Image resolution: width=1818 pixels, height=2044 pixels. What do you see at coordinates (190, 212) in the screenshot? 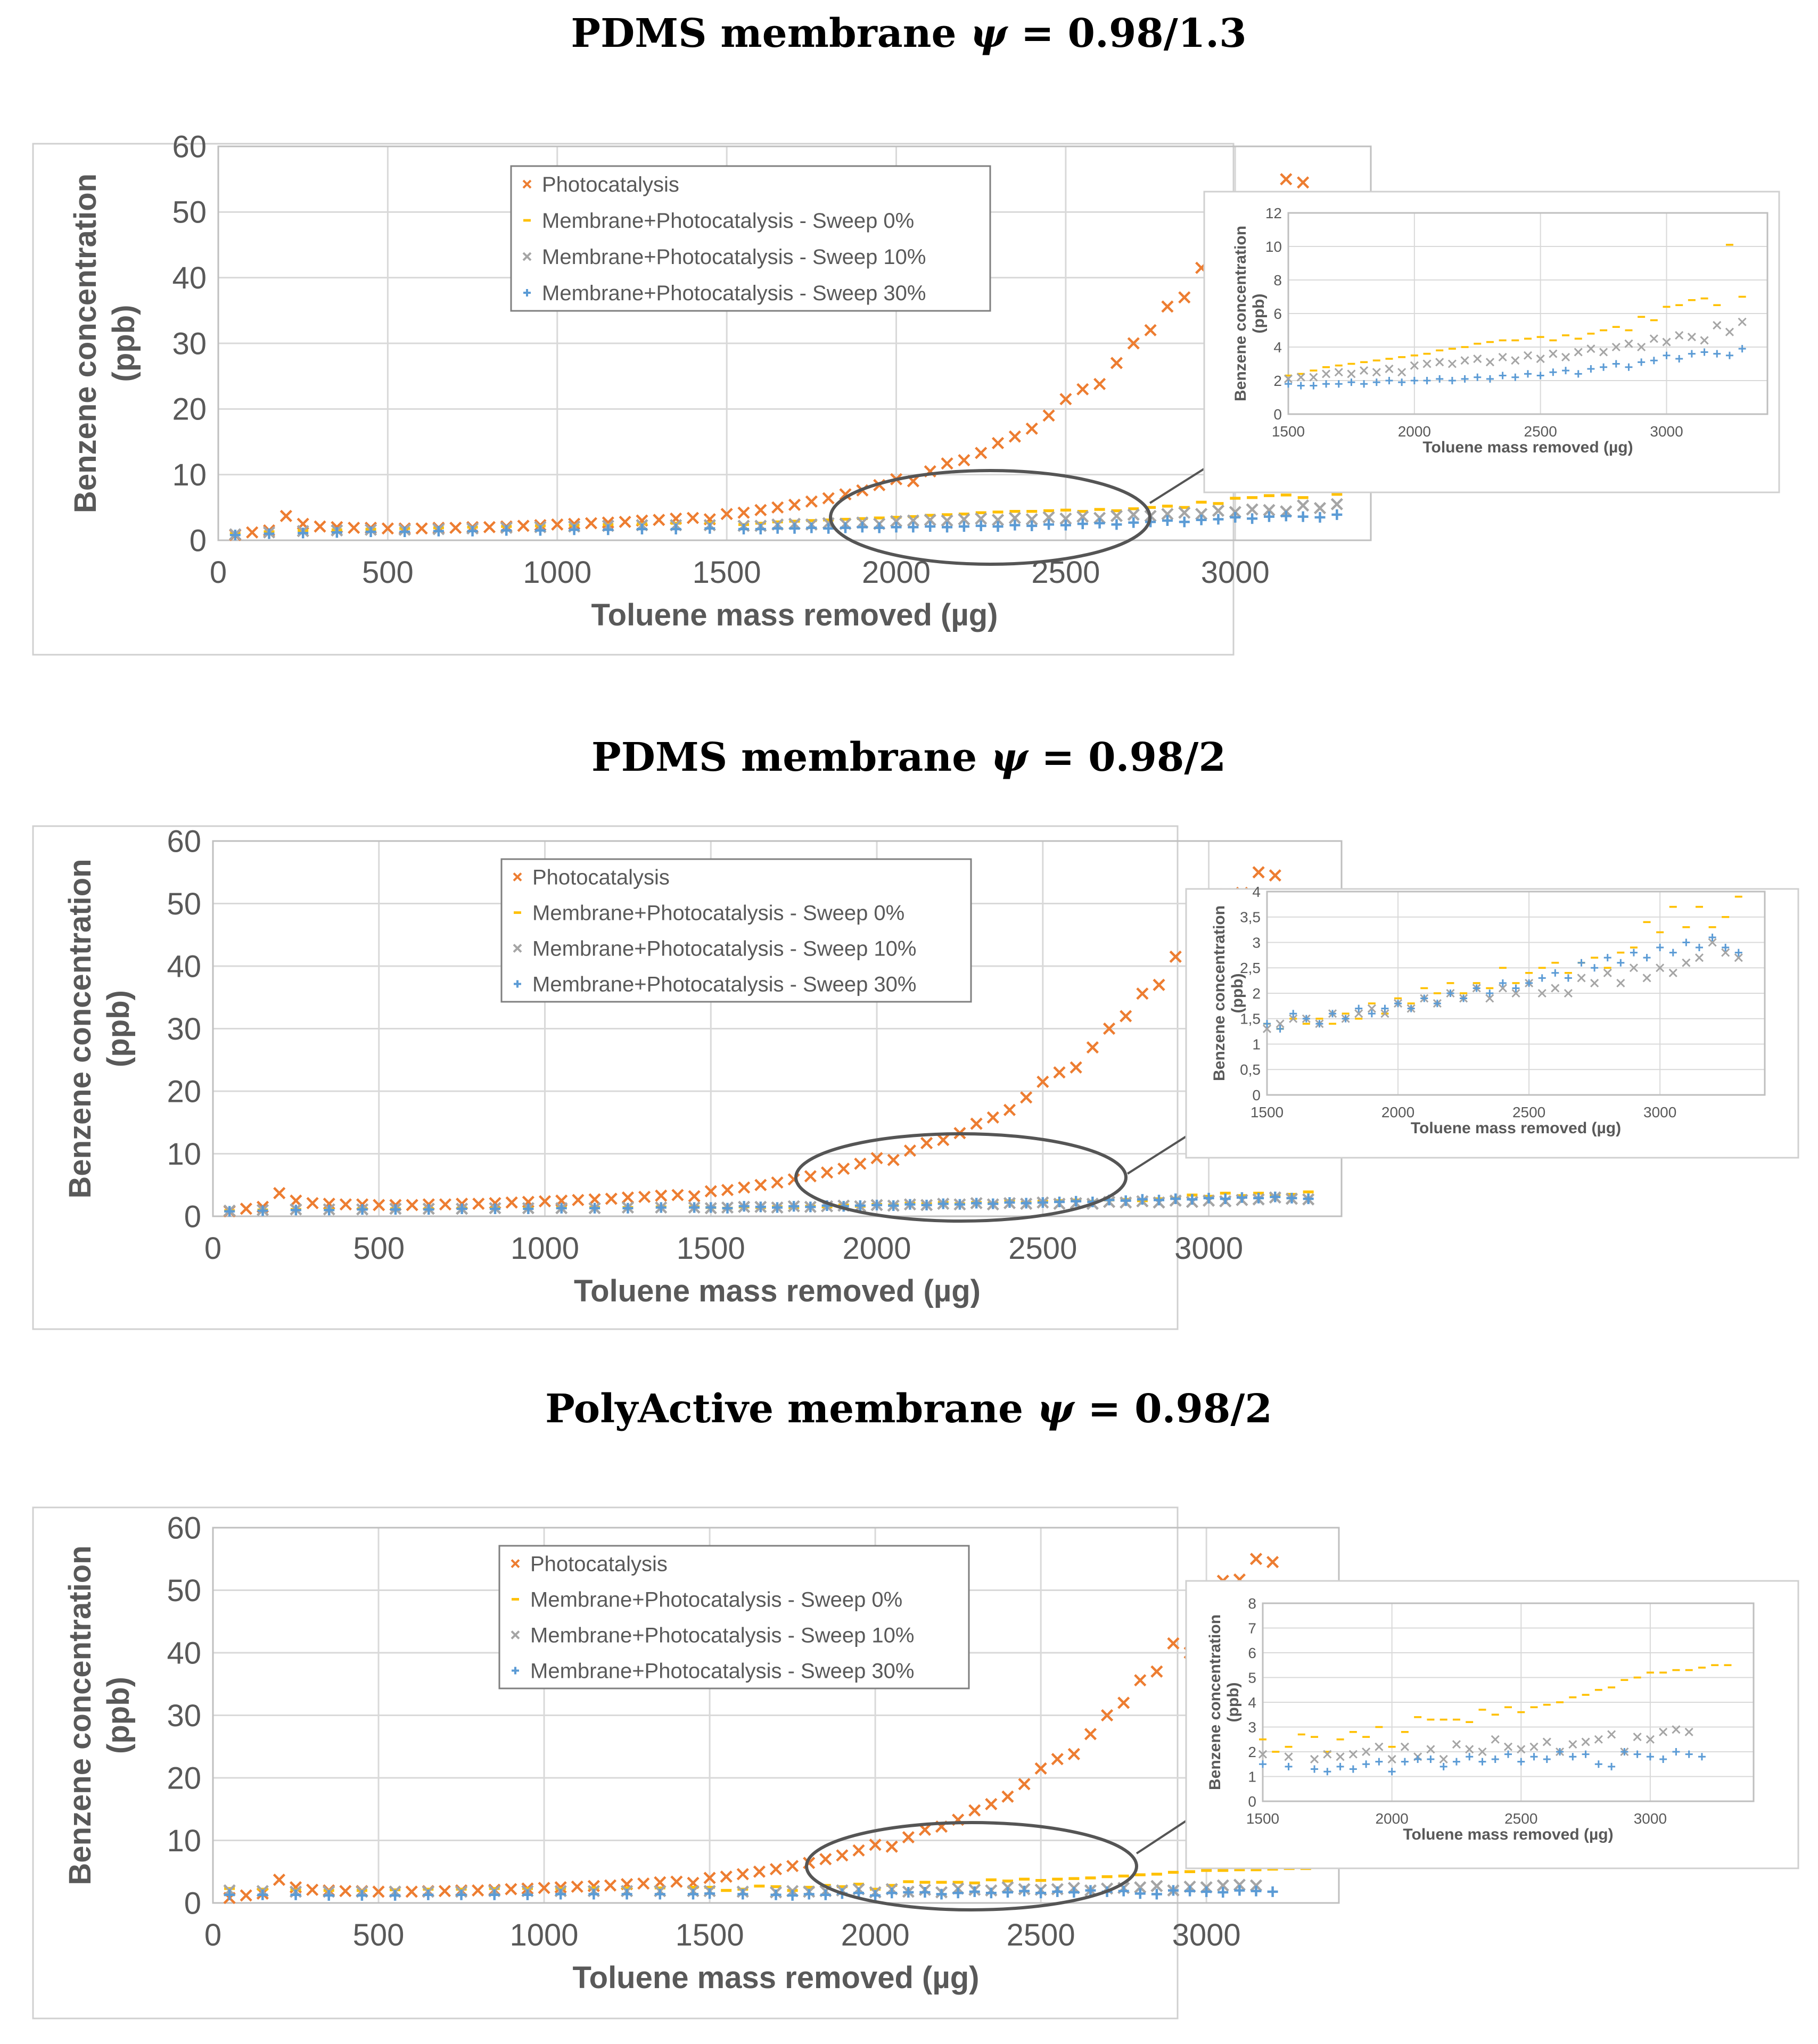
I see `y-tick-label: 50` at bounding box center [190, 212].